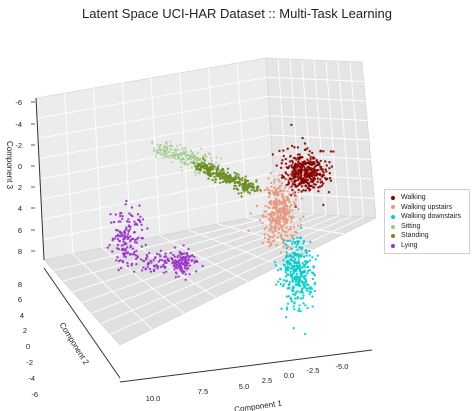 Image resolution: width=474 pixels, height=411 pixels. What do you see at coordinates (153, 398) in the screenshot?
I see `x-tick-label: 10.0` at bounding box center [153, 398].